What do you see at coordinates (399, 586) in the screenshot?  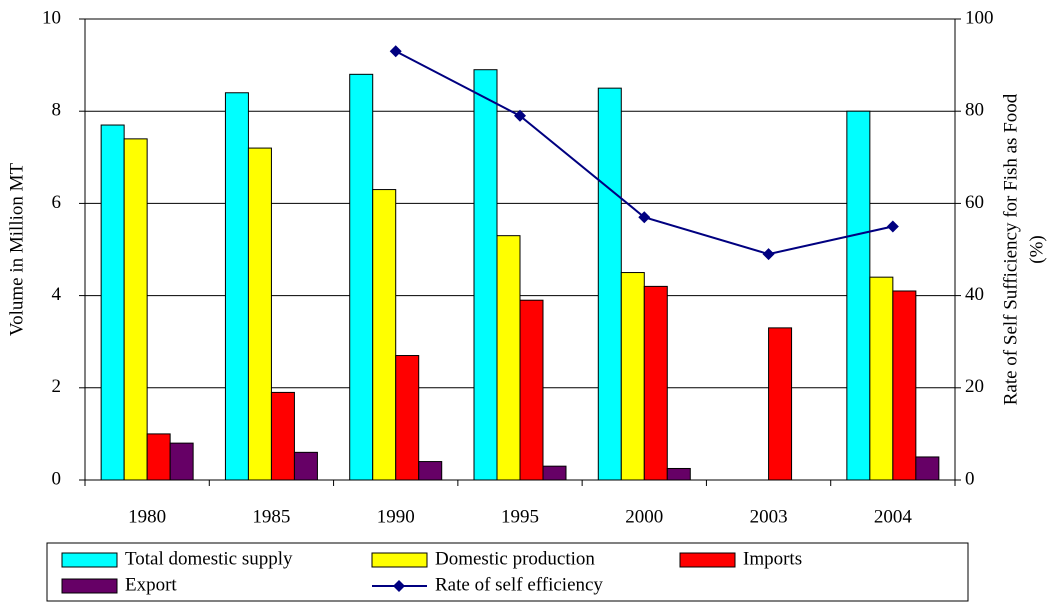 I see `legend-marker` at bounding box center [399, 586].